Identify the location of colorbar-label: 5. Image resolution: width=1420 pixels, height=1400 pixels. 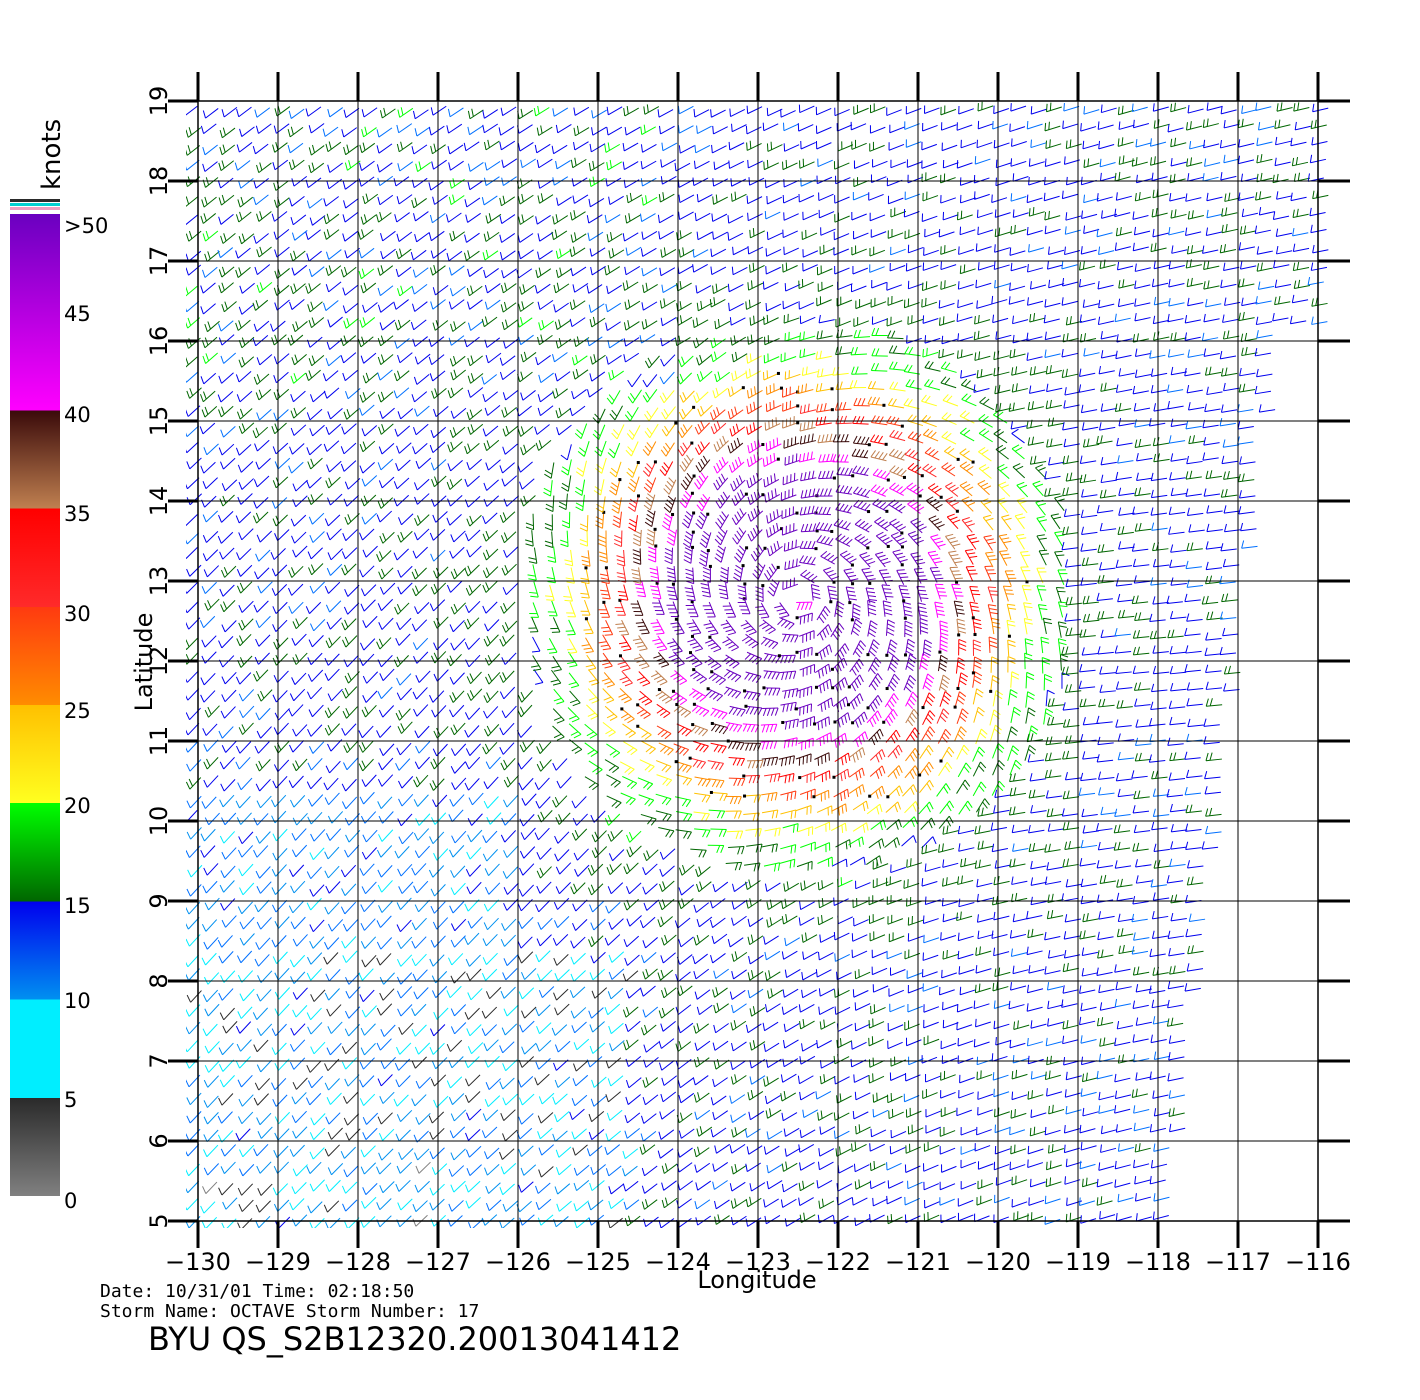
(70, 1100).